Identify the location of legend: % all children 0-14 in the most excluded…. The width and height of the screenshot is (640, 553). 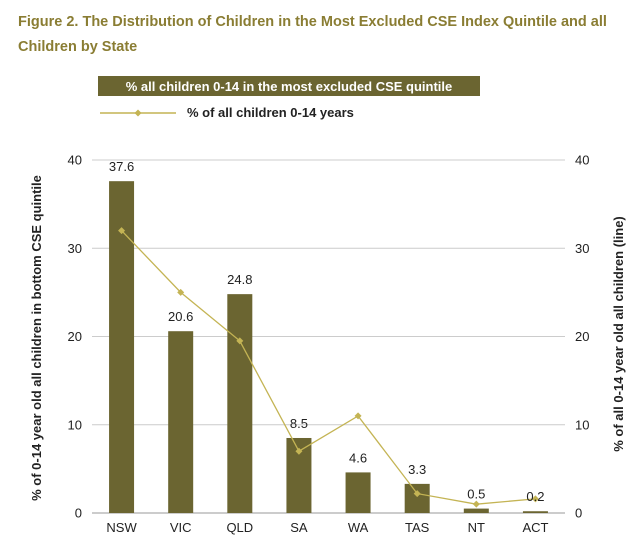
(289, 98).